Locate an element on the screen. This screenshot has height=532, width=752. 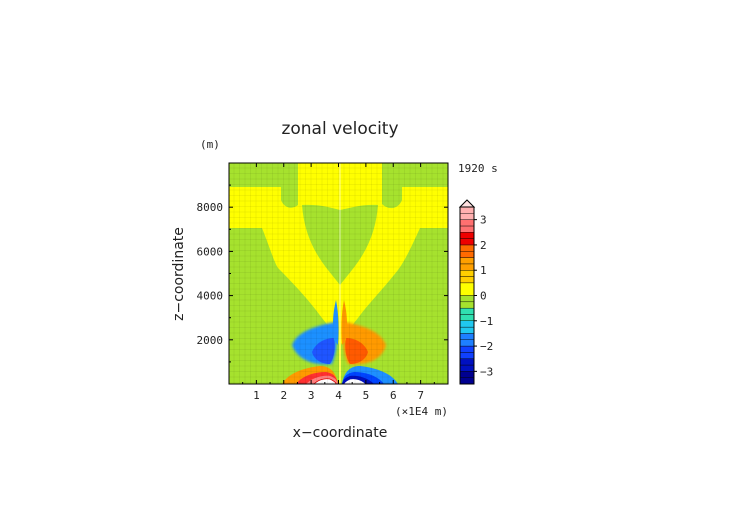
colorbar-tick-label: 1 is located at coordinates (483, 270).